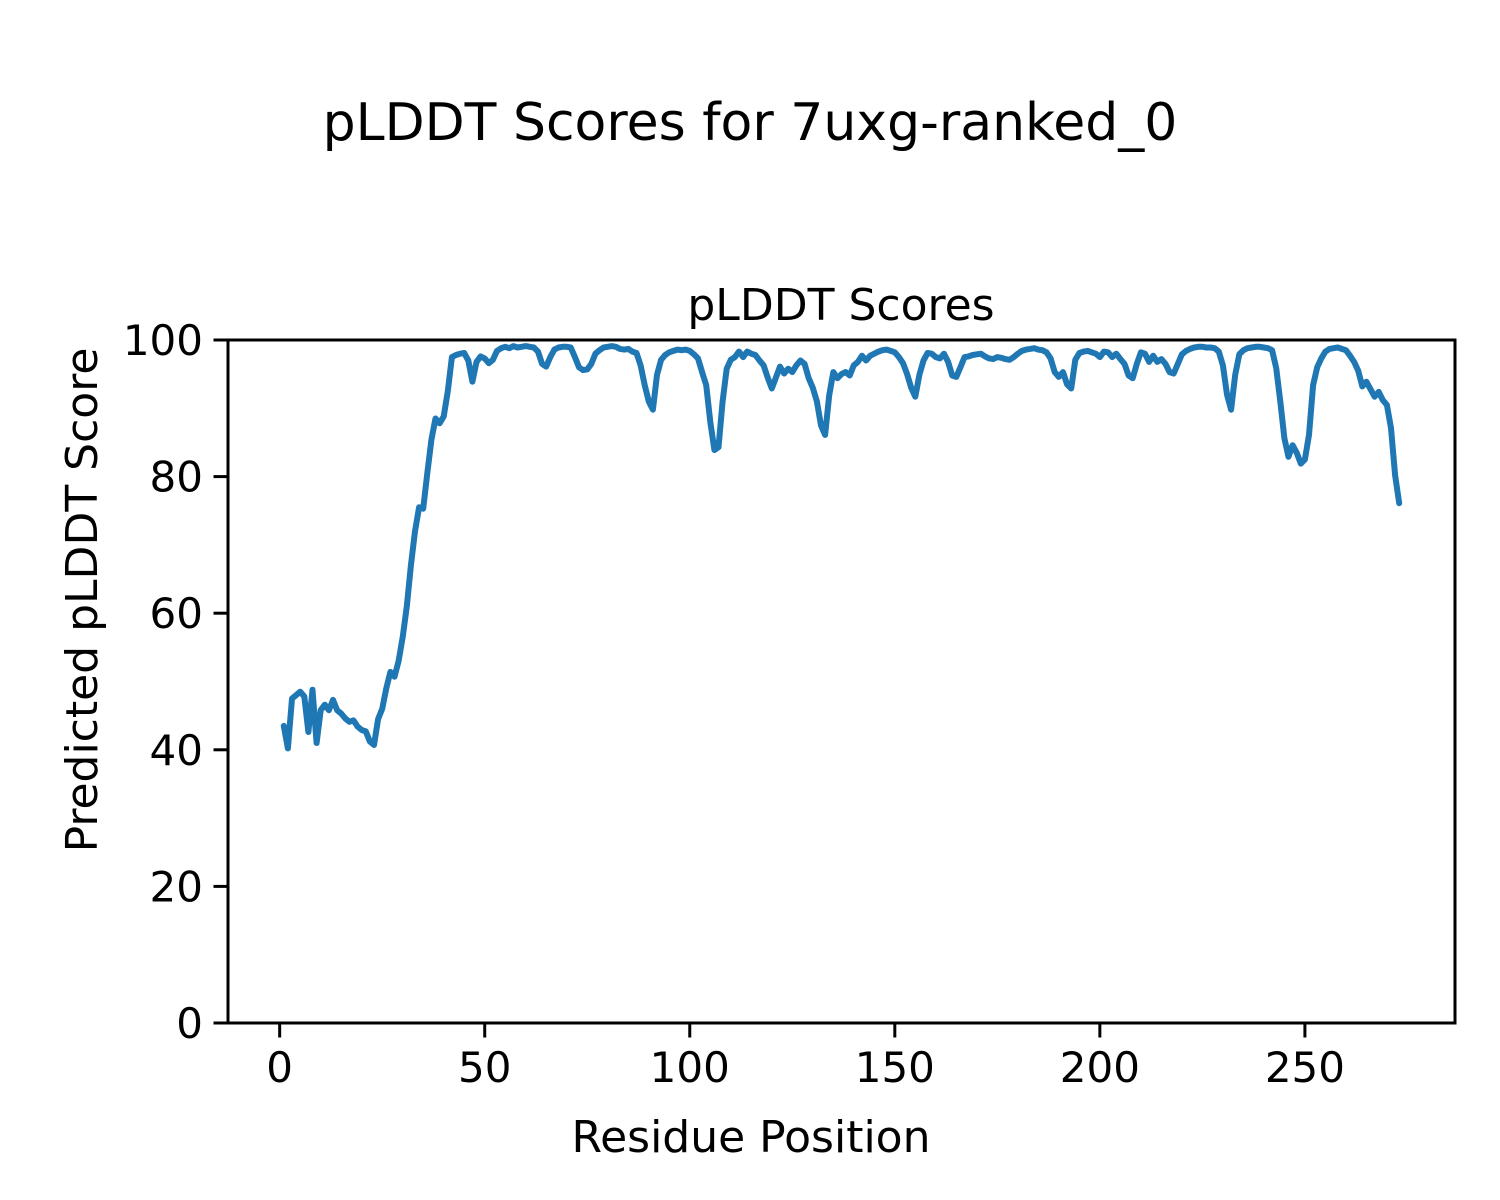 The height and width of the screenshot is (1200, 1500). Describe the element at coordinates (176, 886) in the screenshot. I see `y-tick-label: 20` at that location.